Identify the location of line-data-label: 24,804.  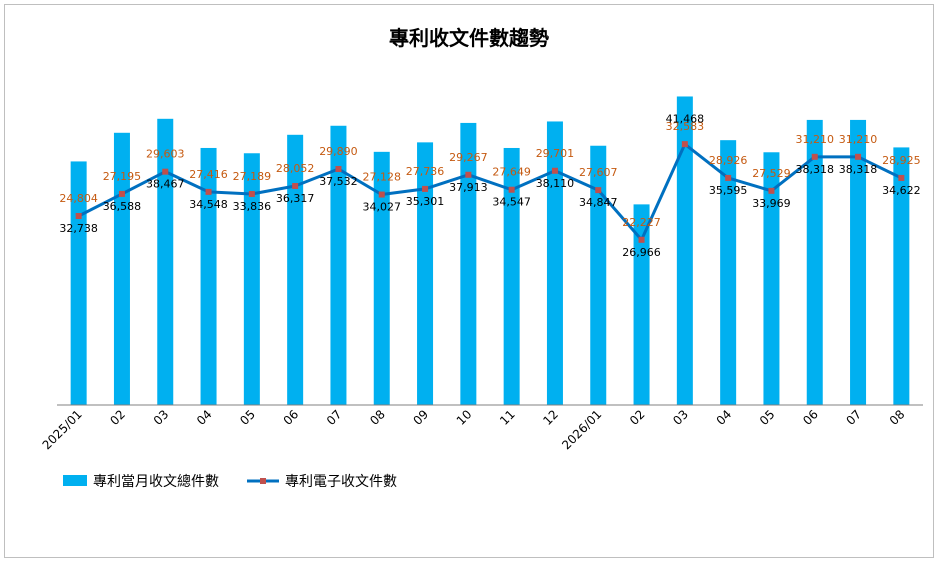
(78, 198).